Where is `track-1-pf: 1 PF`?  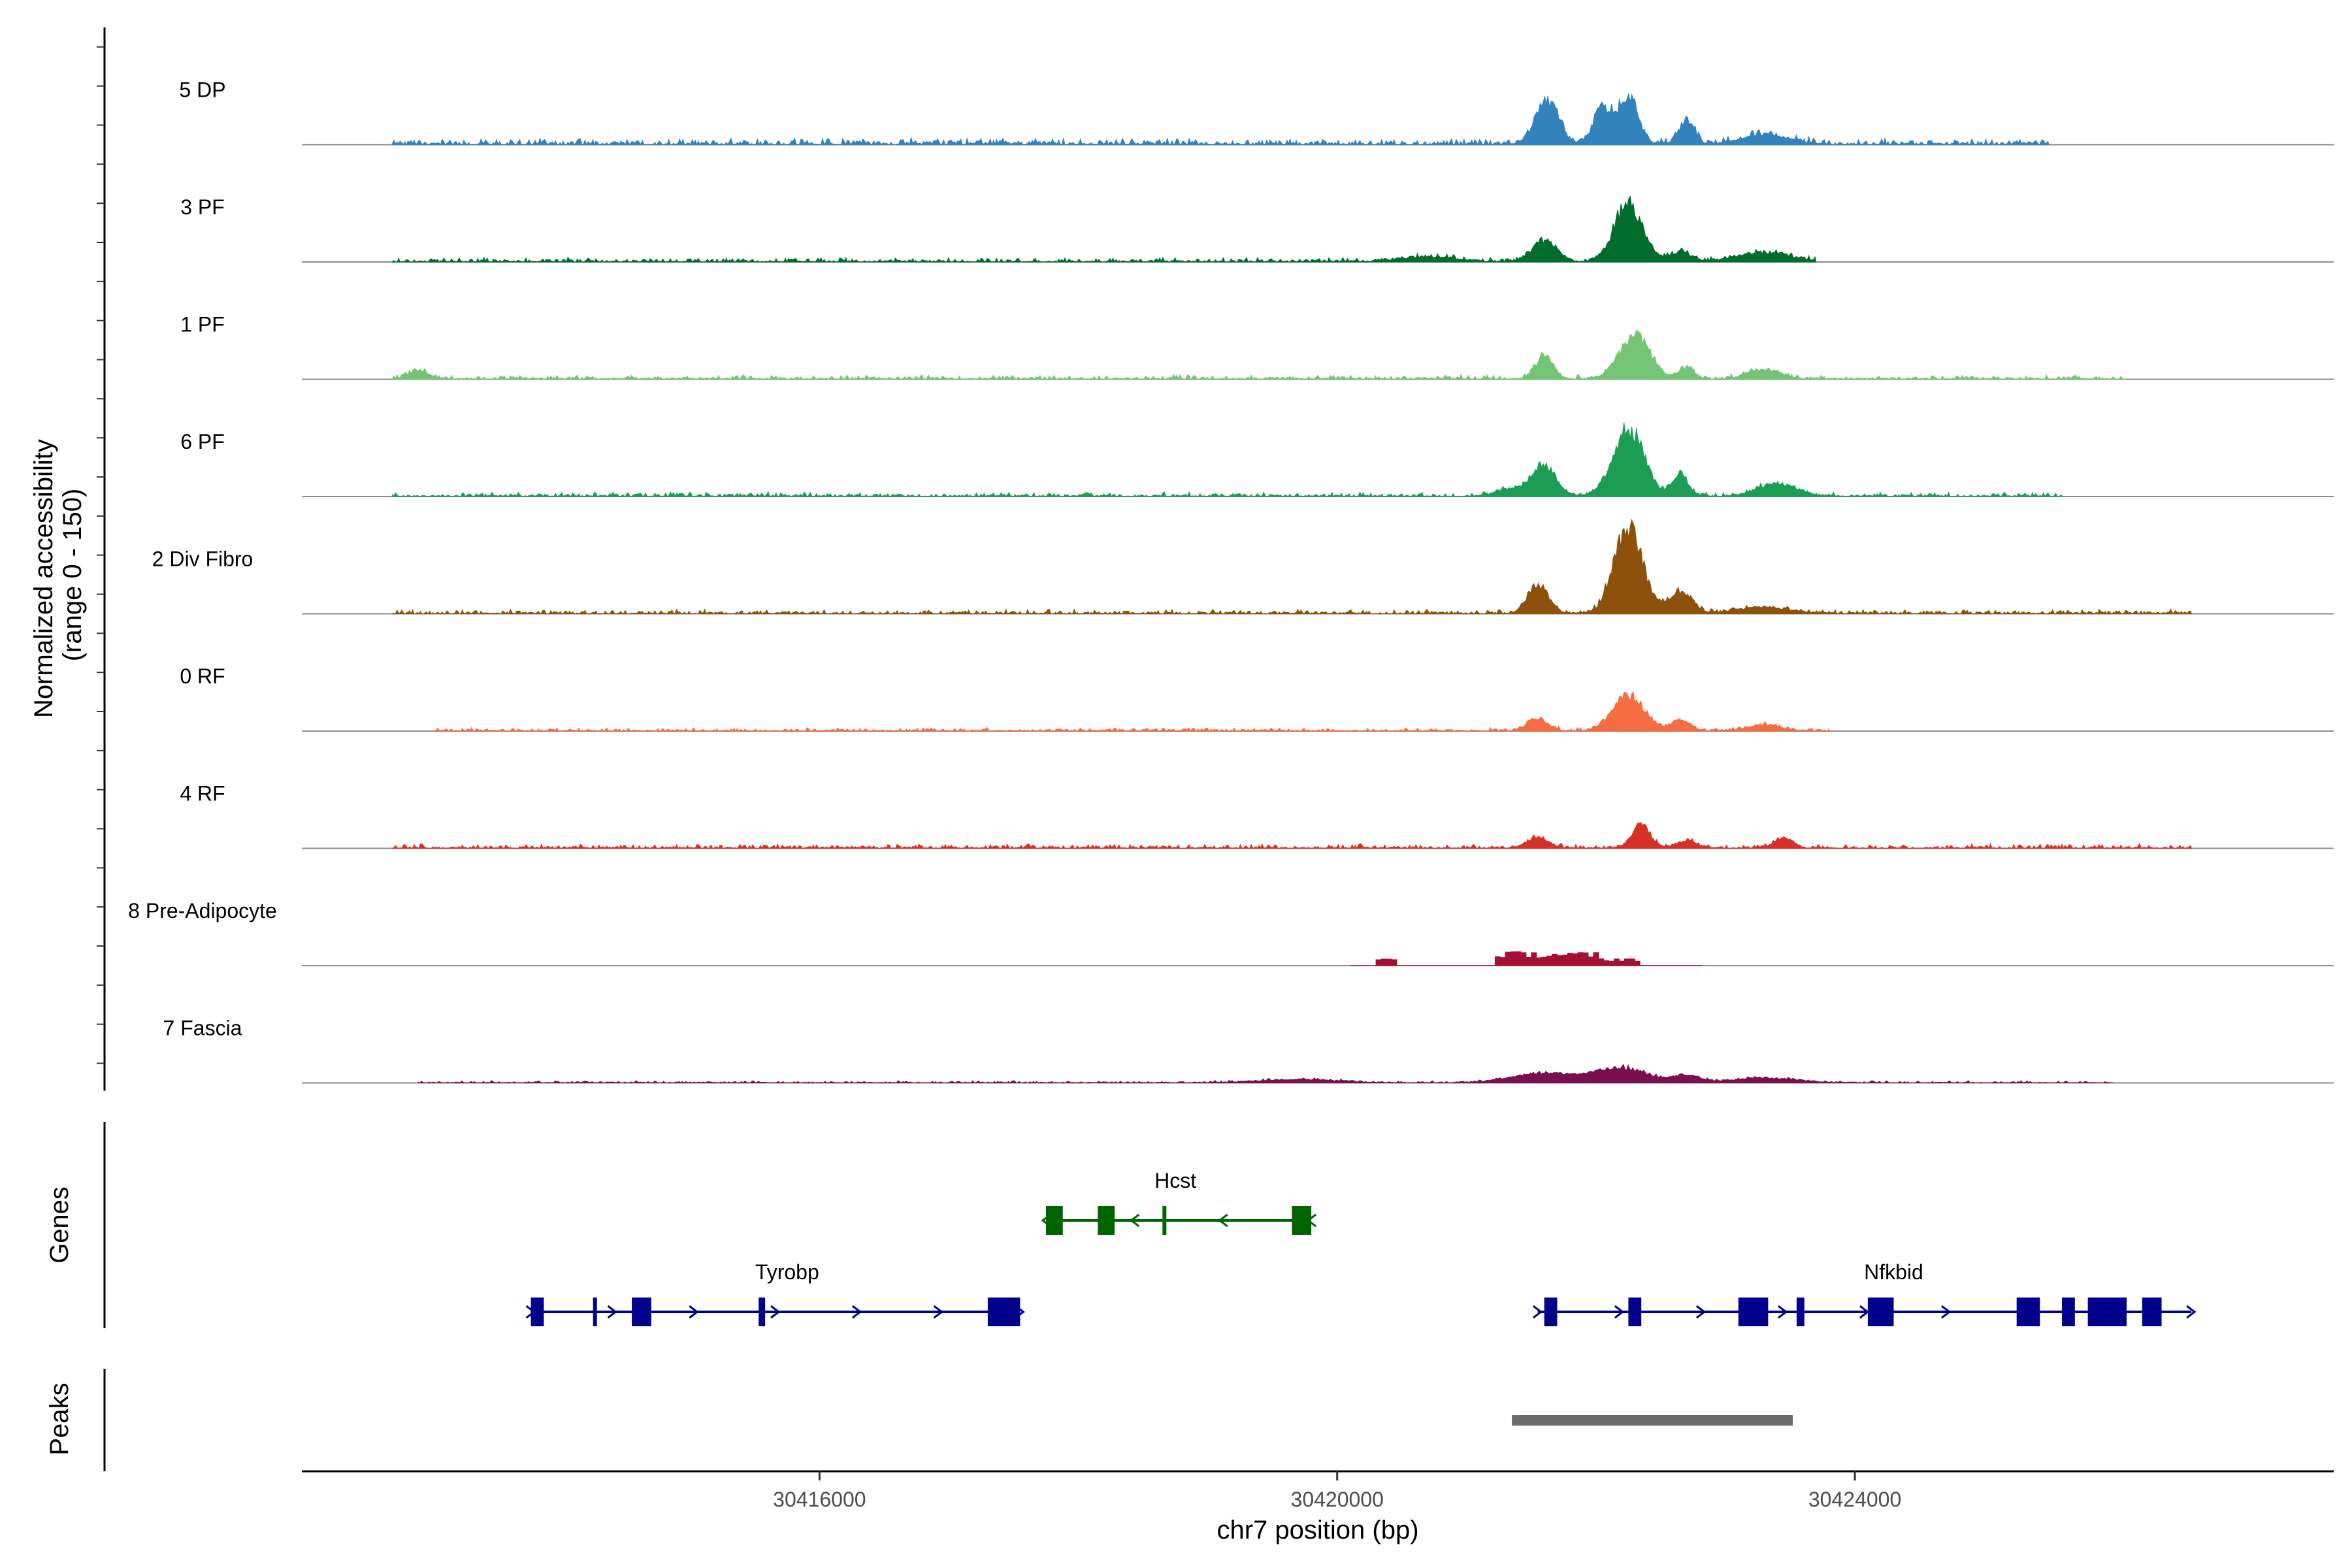 track-1-pf: 1 PF is located at coordinates (1257, 346).